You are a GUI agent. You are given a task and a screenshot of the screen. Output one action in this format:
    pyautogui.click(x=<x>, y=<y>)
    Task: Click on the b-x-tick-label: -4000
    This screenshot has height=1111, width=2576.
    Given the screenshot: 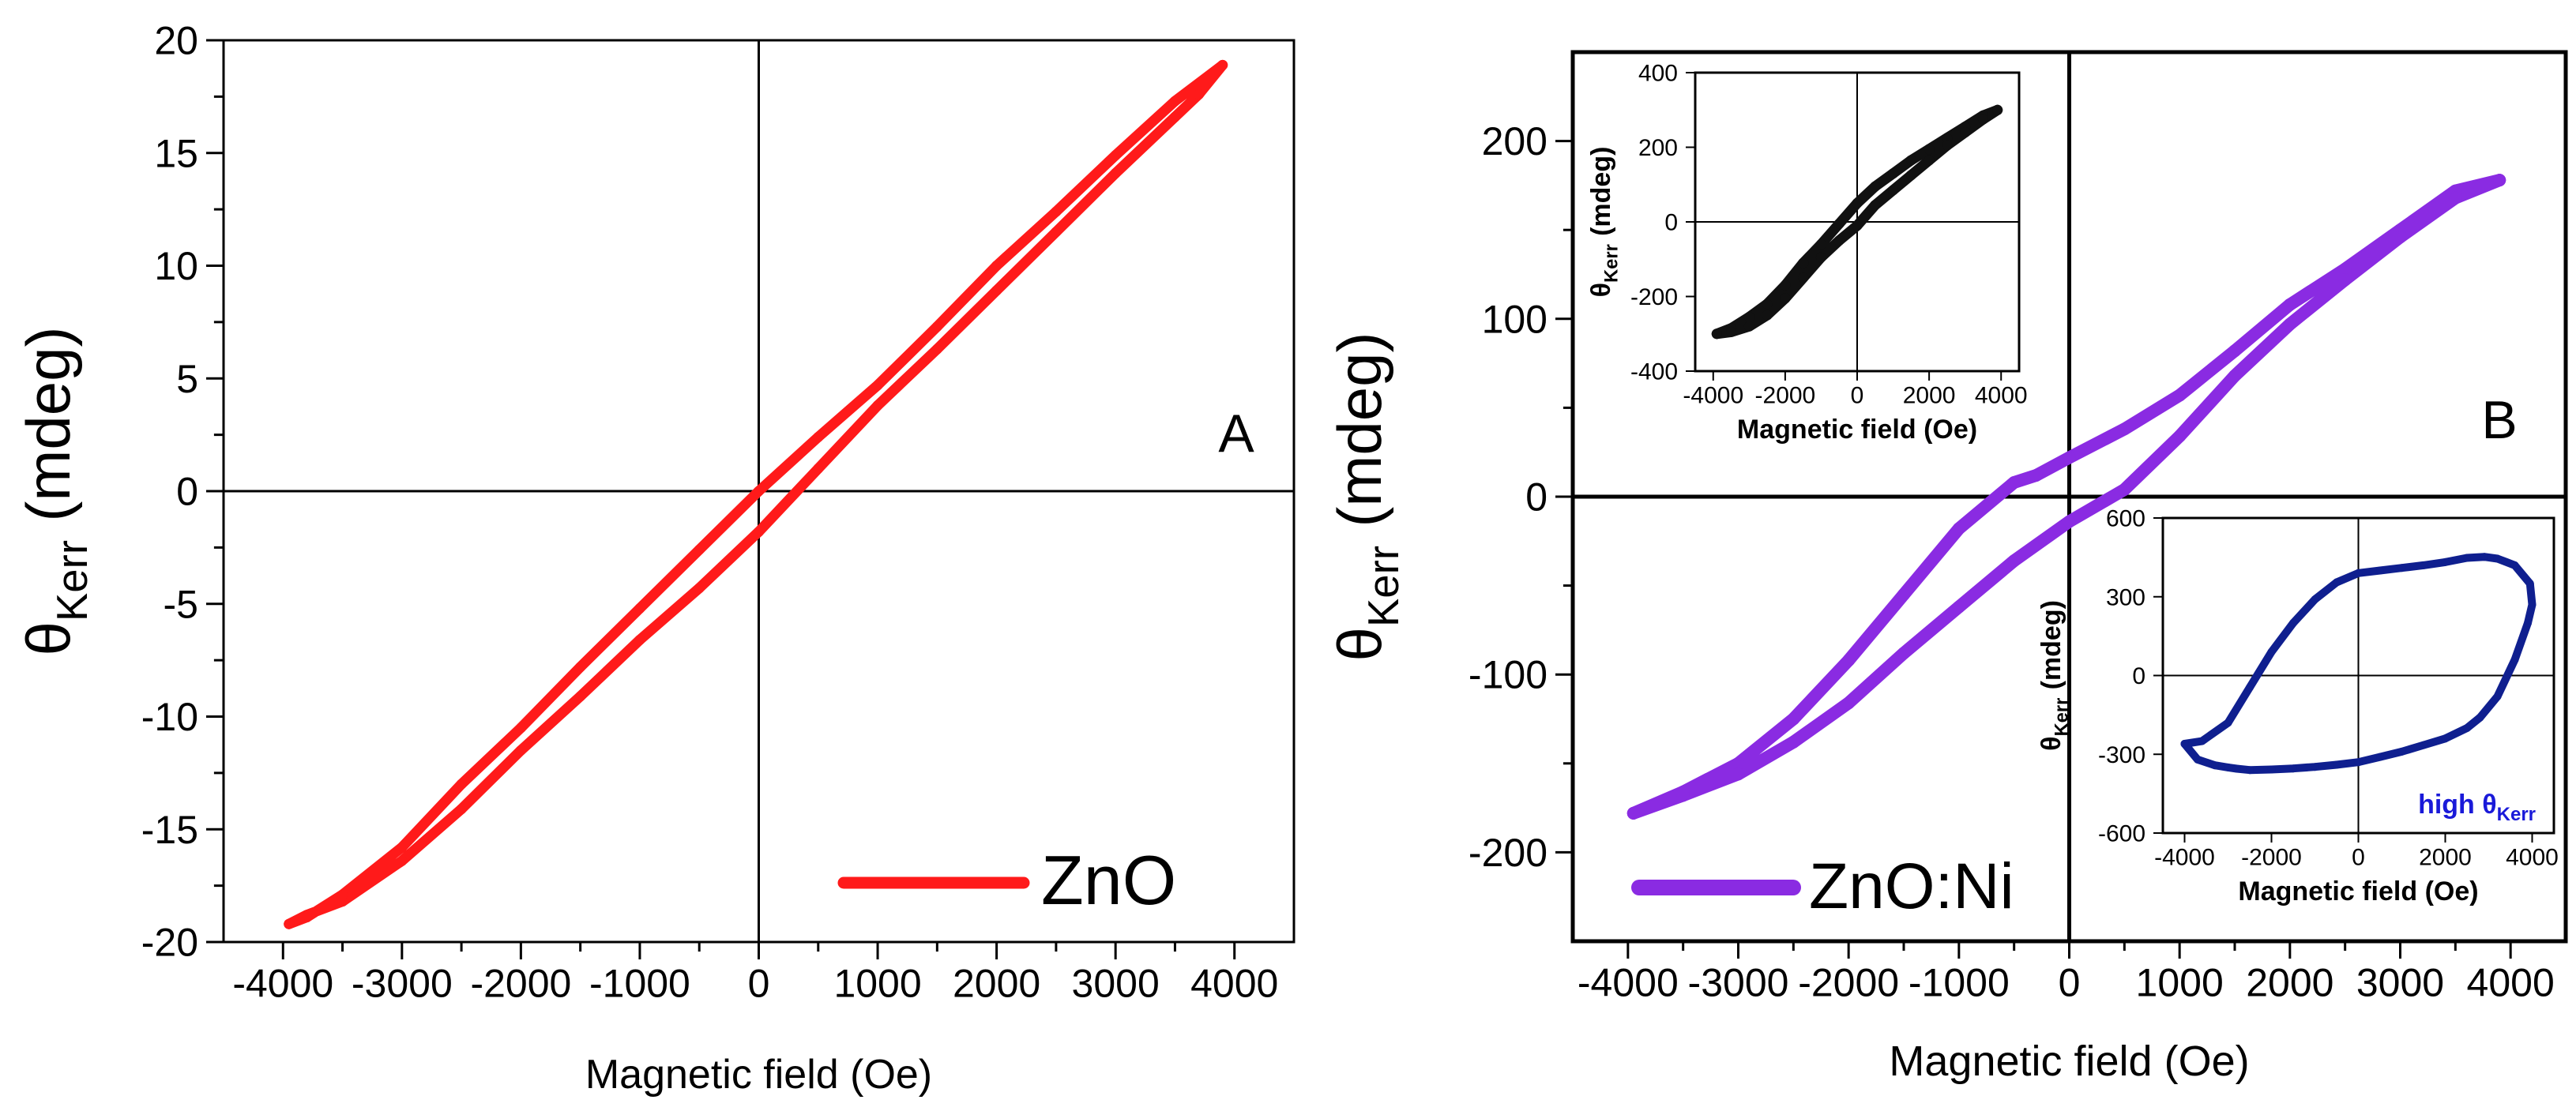 What is the action you would take?
    pyautogui.click(x=1629, y=983)
    